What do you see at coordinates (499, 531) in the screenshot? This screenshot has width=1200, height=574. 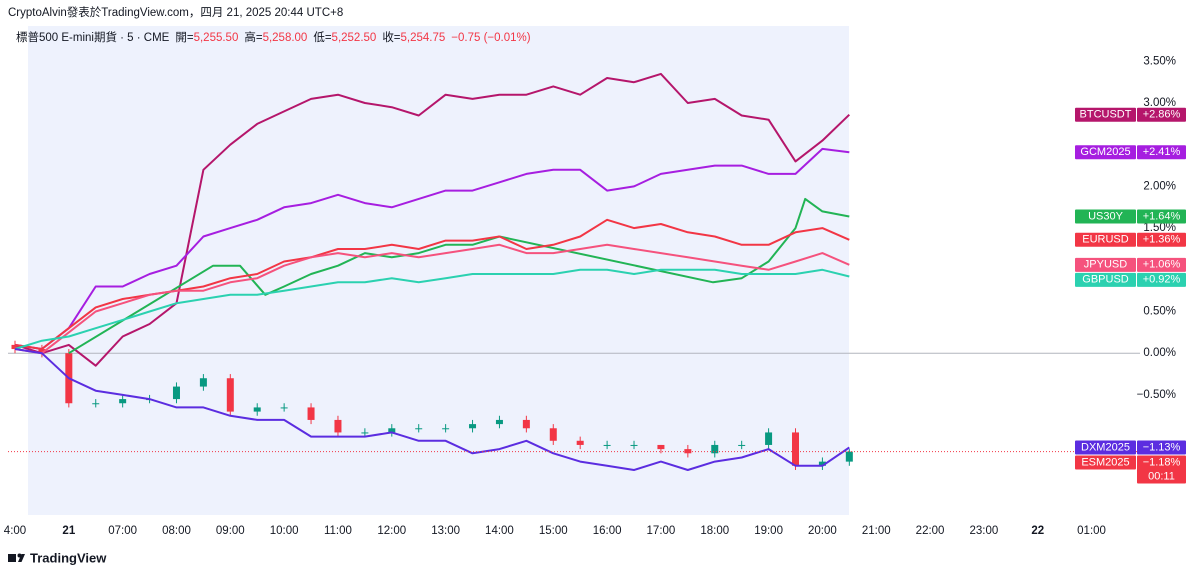 I see `x-tick-label: 14:00` at bounding box center [499, 531].